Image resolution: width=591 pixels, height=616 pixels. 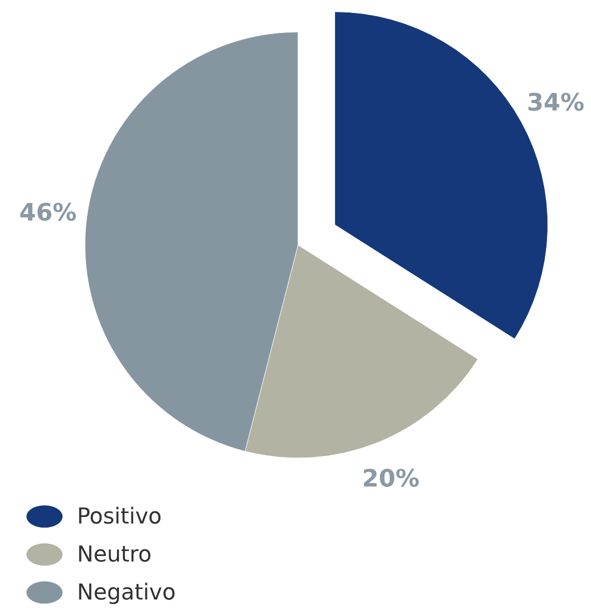 What do you see at coordinates (391, 478) in the screenshot?
I see `data-label: 20%` at bounding box center [391, 478].